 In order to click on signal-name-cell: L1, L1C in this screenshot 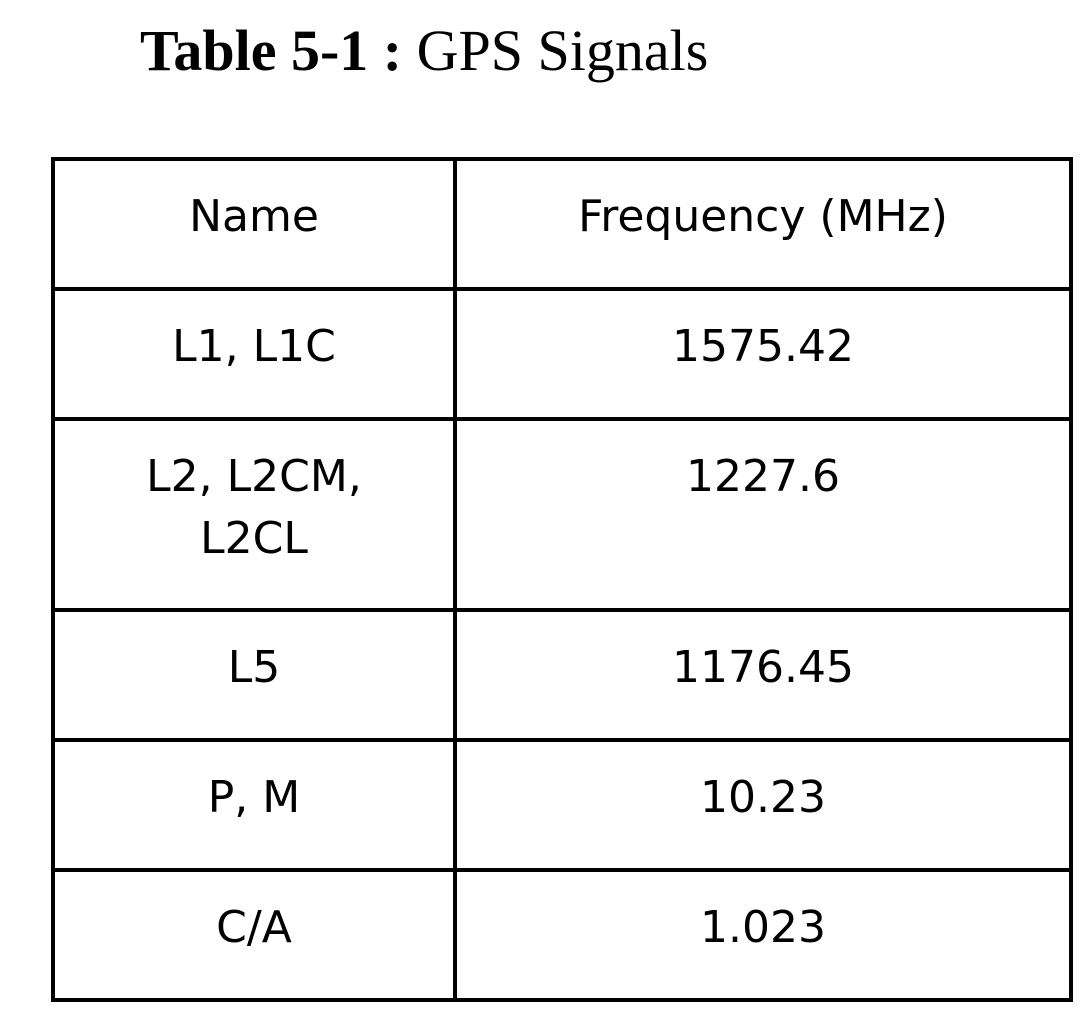, I will do `click(254, 354)`.